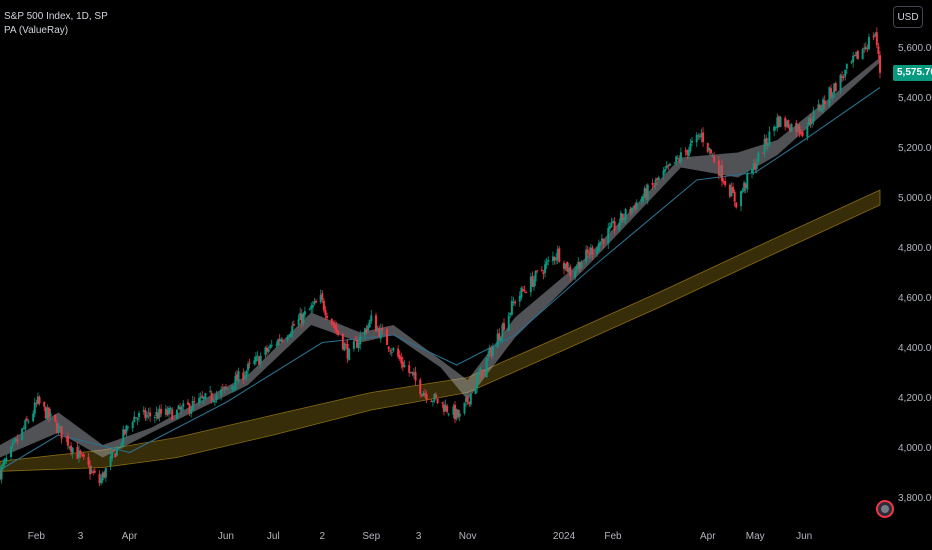  I want to click on indicator-title: PA (ValueRay), so click(36, 30).